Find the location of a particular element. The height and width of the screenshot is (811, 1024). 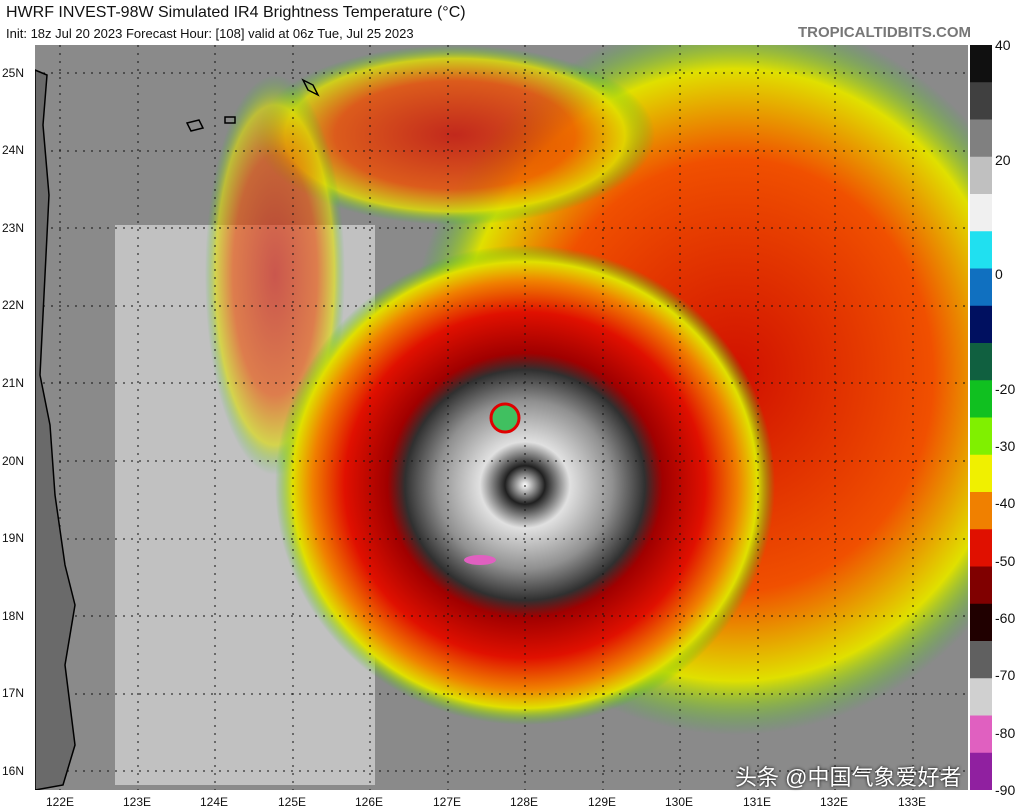

coastline-luzon is located at coordinates (55, 429).